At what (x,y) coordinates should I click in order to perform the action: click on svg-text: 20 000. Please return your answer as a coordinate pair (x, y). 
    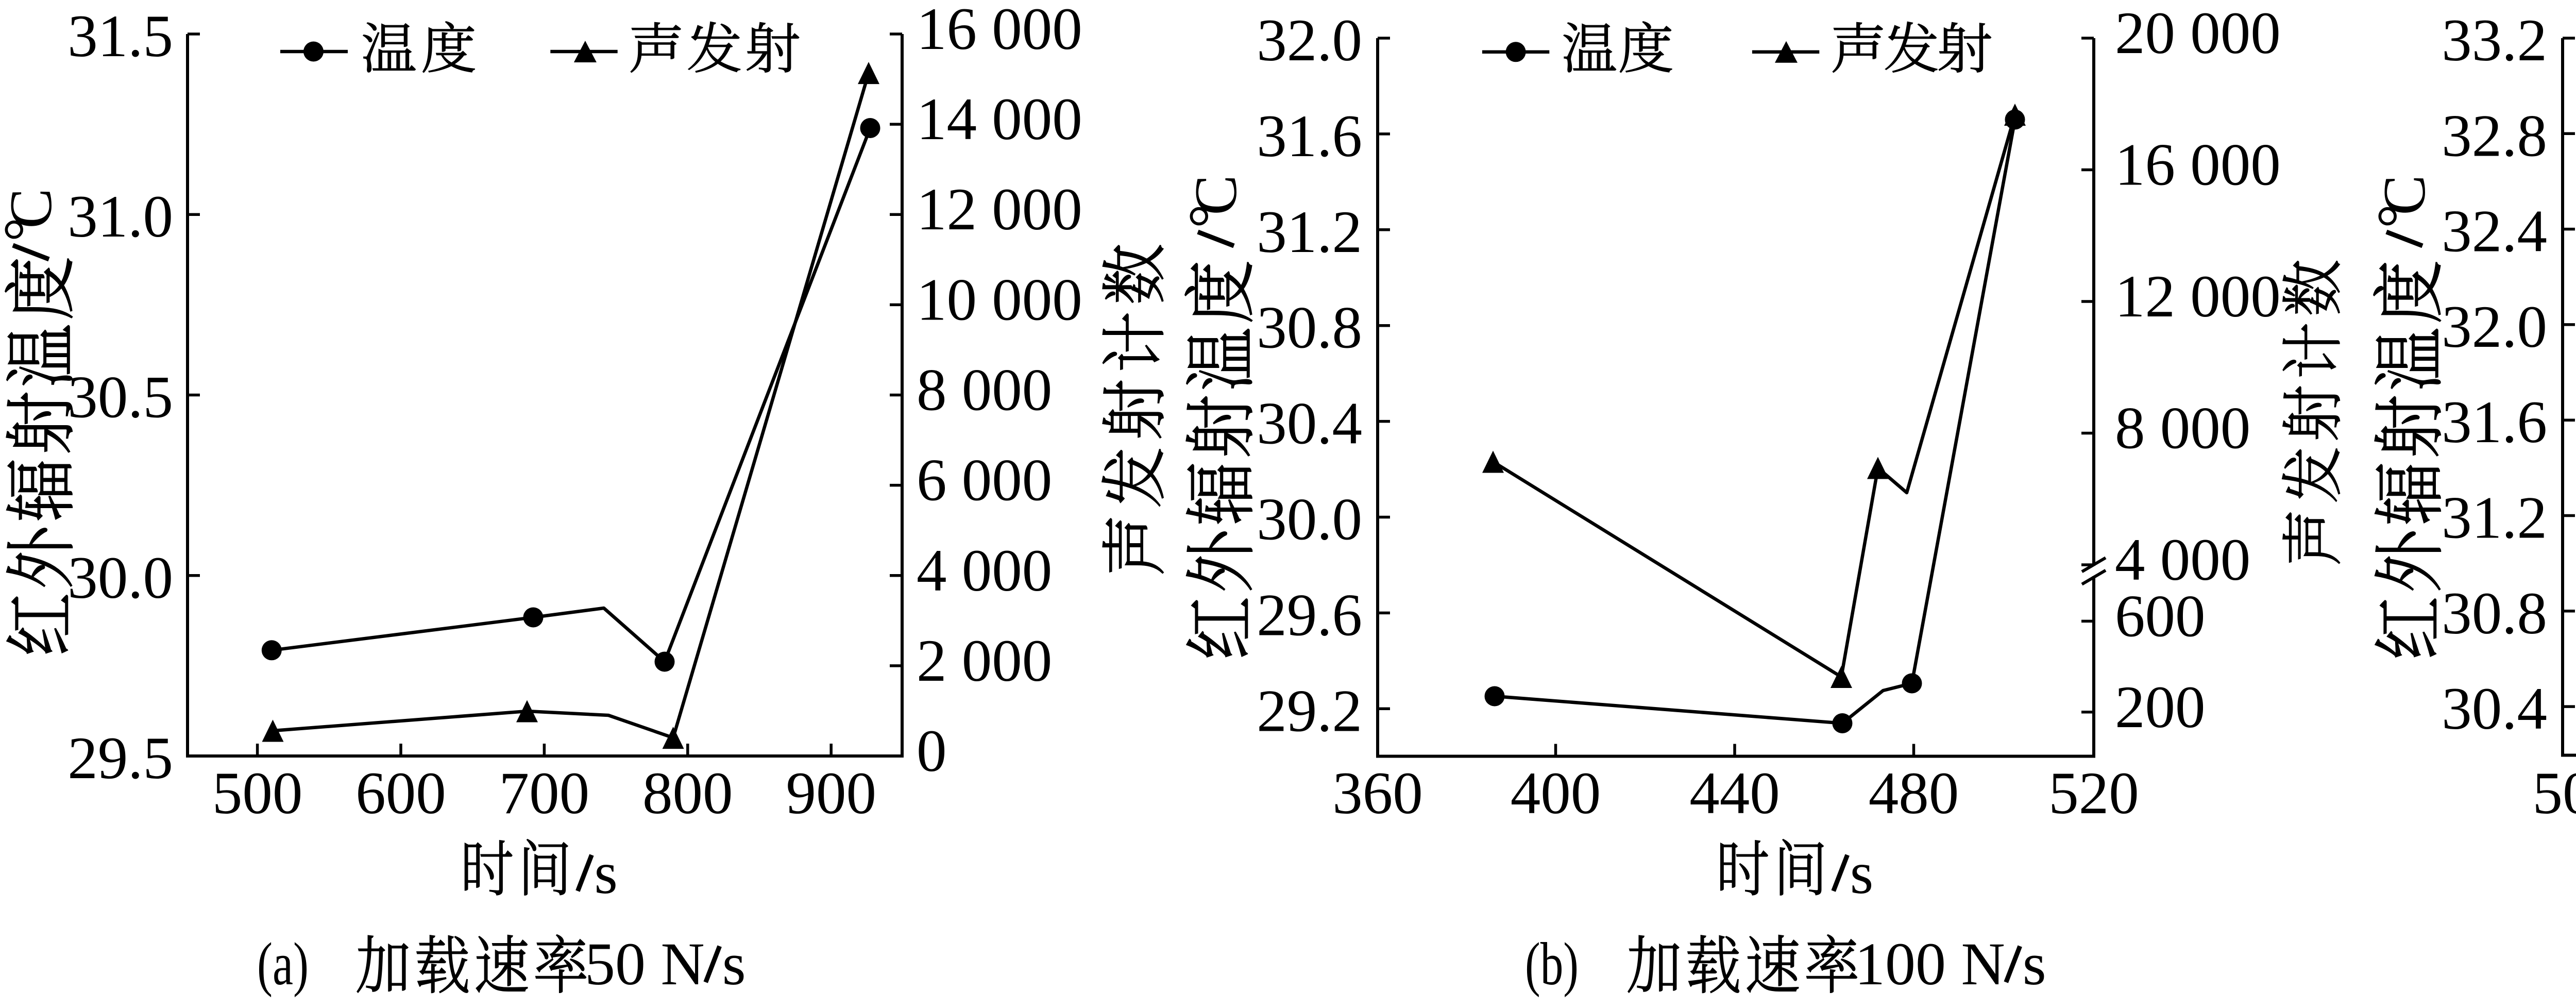
    Looking at the image, I should click on (2198, 33).